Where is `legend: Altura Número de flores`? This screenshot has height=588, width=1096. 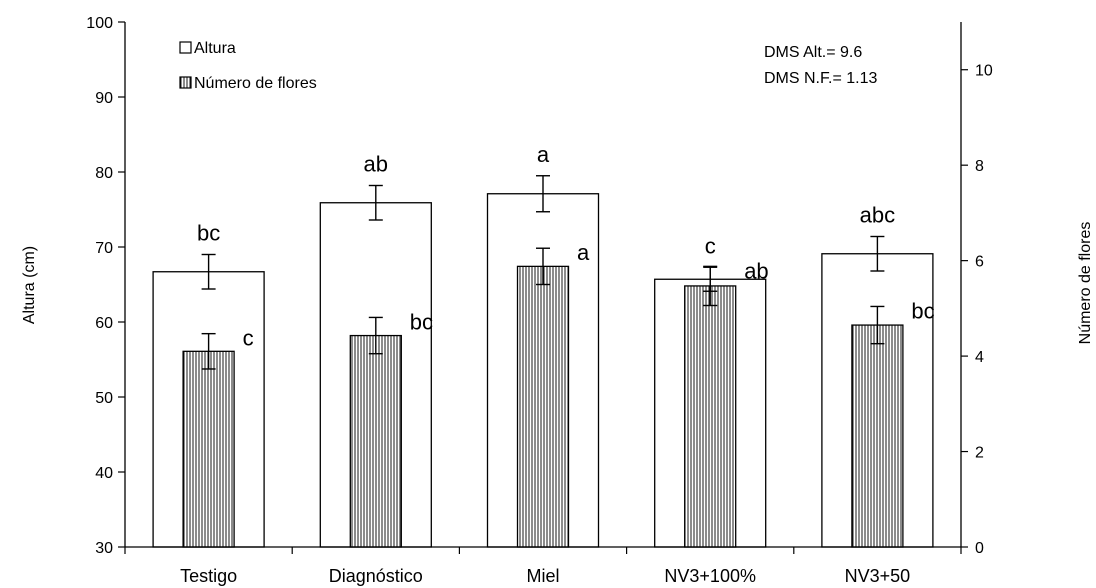
legend: Altura Número de flores is located at coordinates (248, 66).